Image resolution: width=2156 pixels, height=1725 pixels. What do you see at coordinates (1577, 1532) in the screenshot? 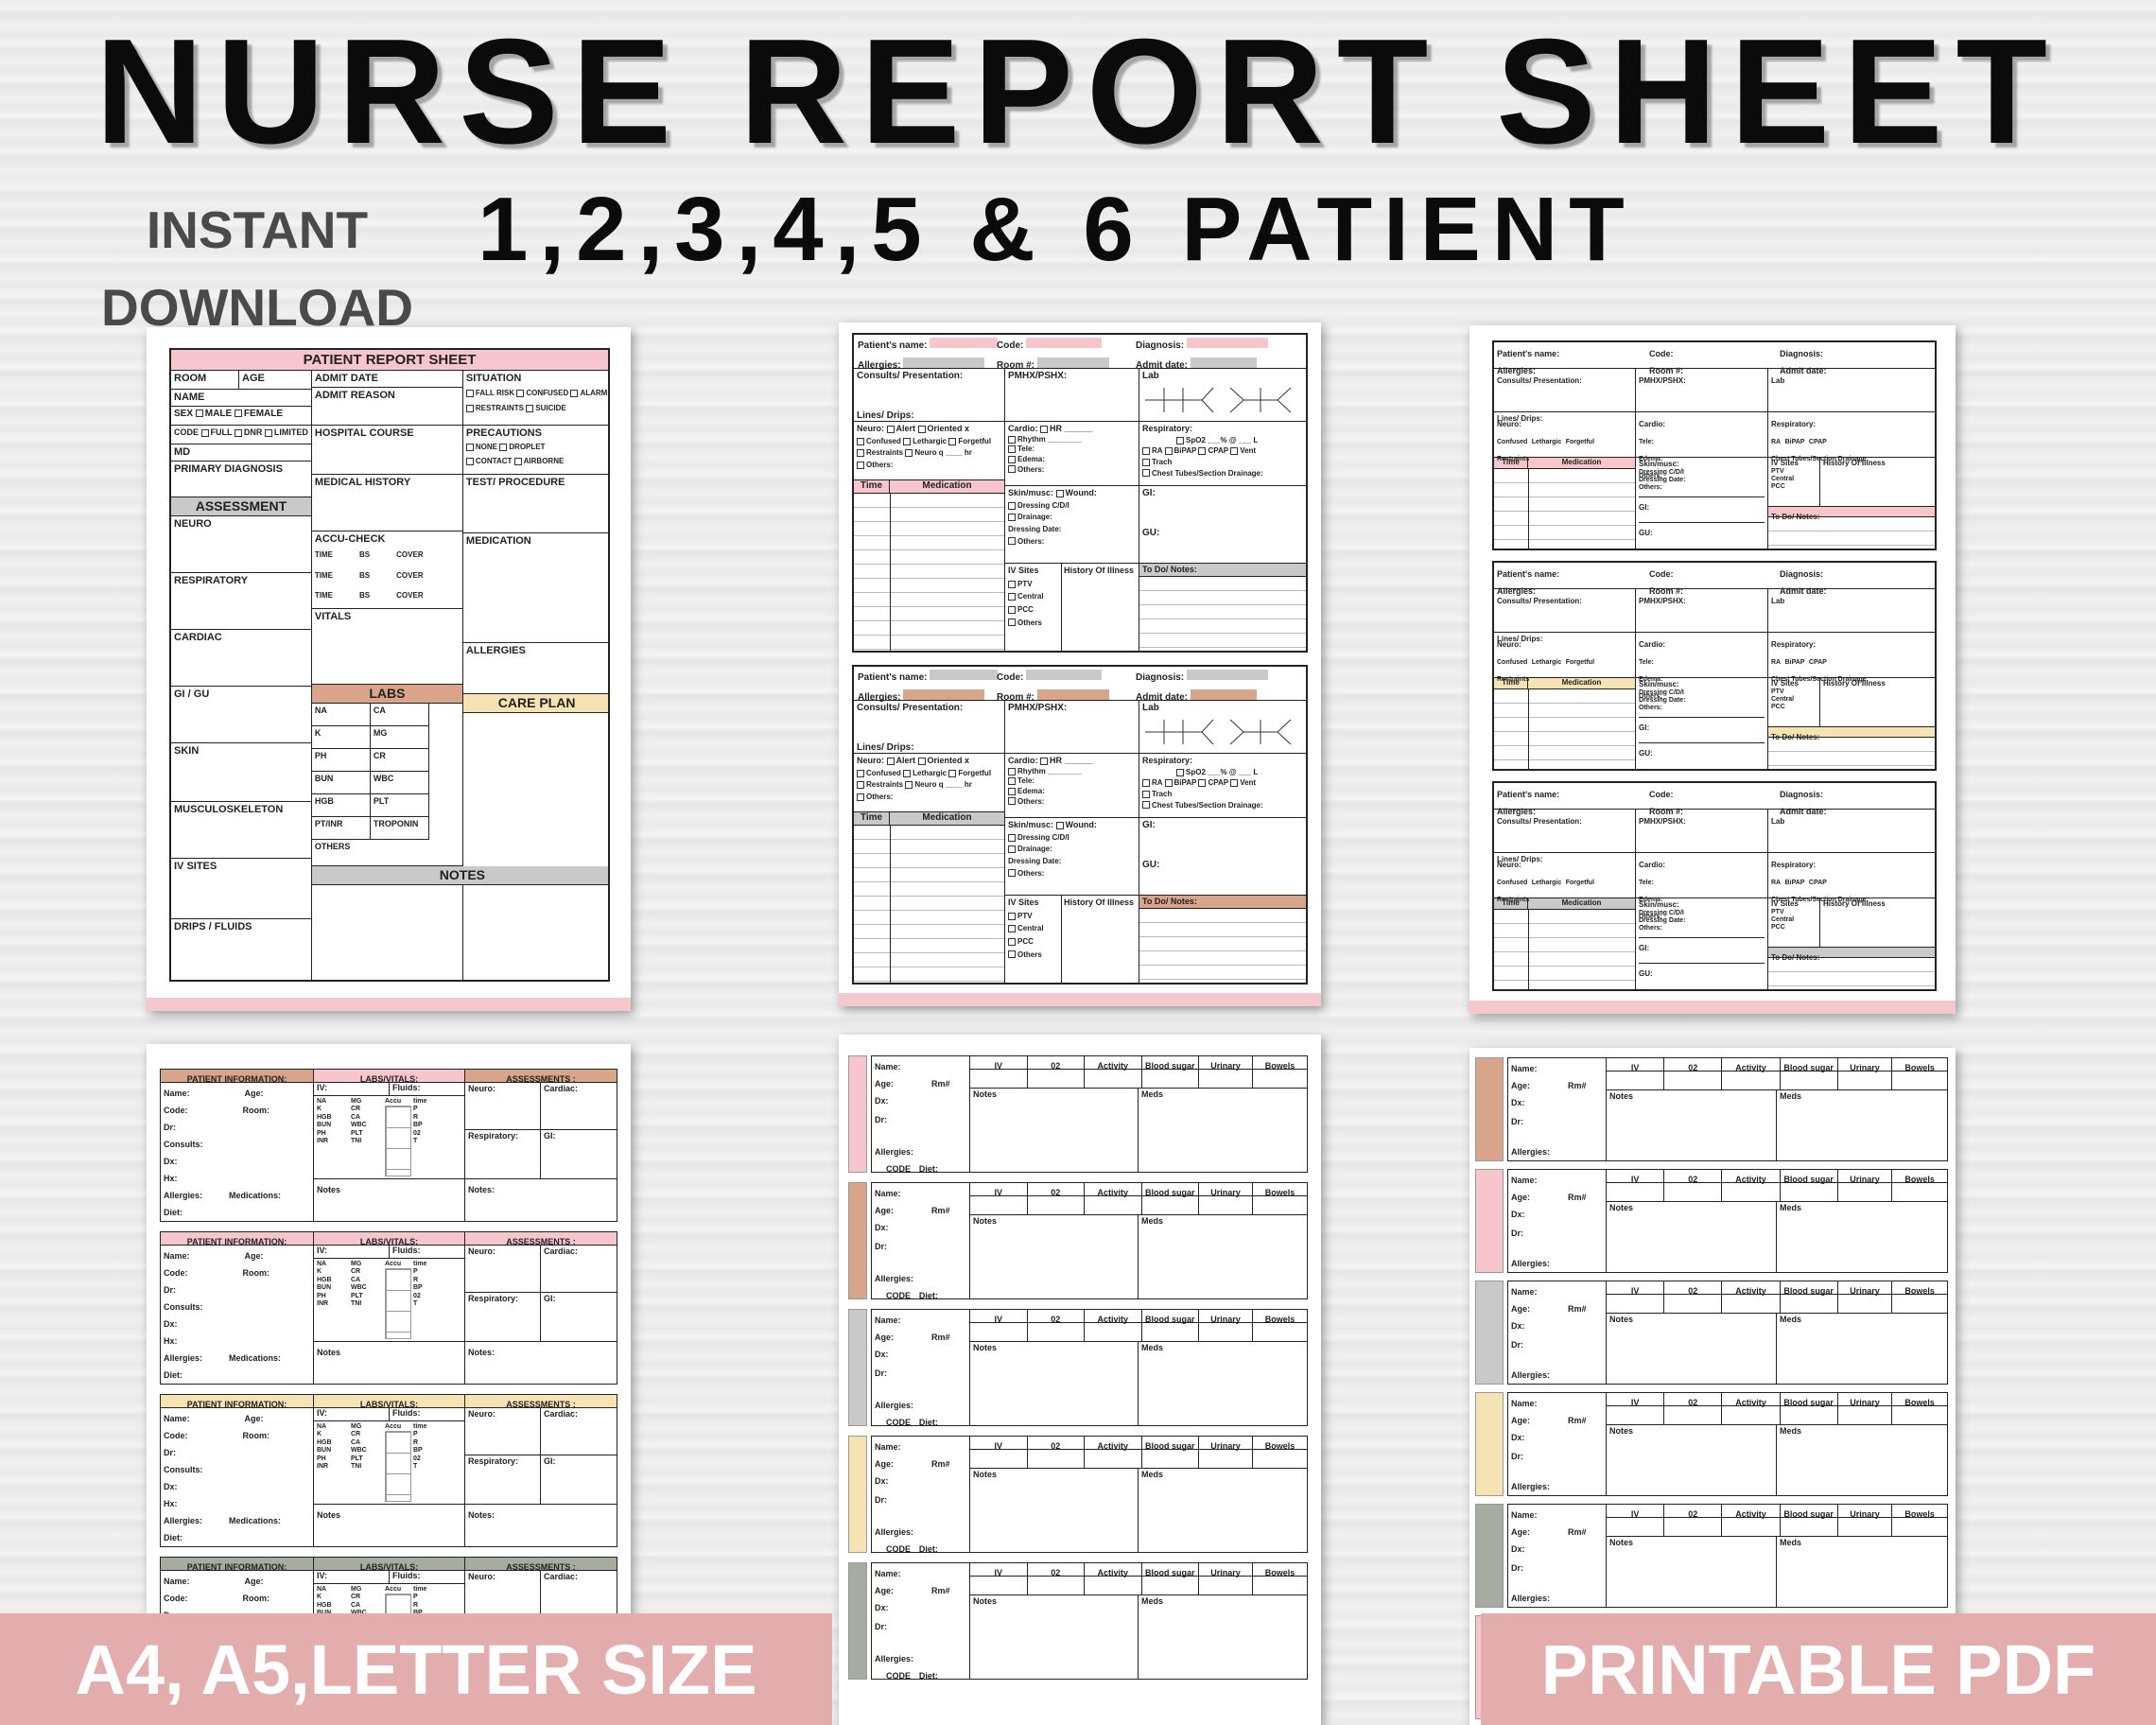
I see `rm-label: Rm#` at bounding box center [1577, 1532].